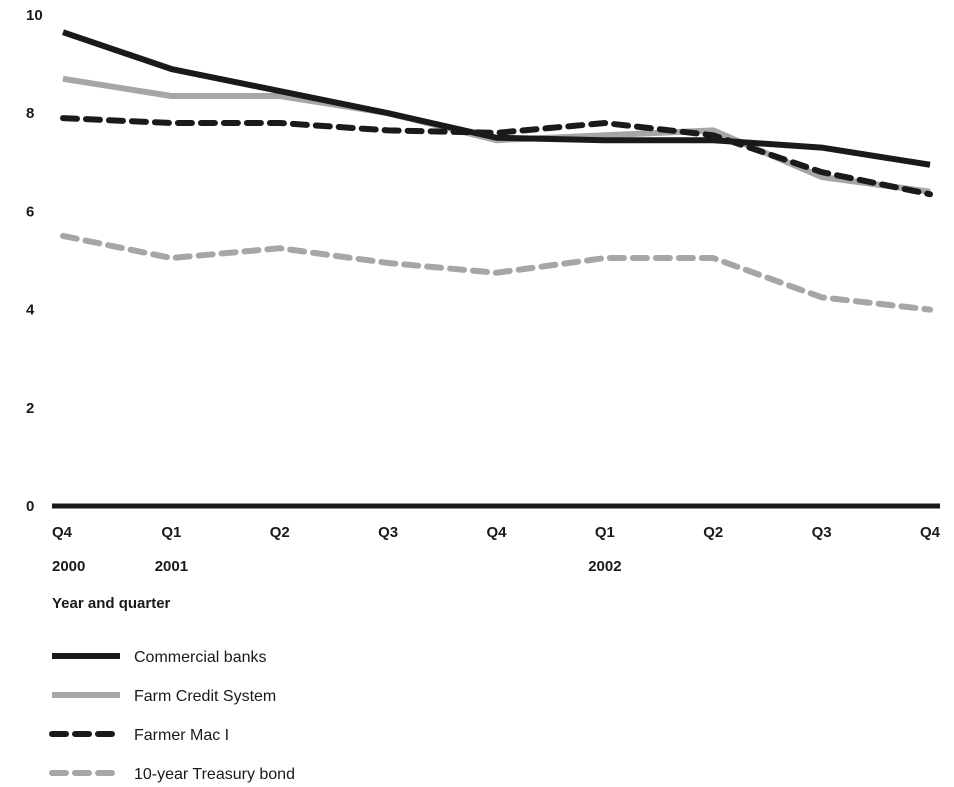 The image size is (954, 787). I want to click on y-tick-label: 4, so click(30, 310).